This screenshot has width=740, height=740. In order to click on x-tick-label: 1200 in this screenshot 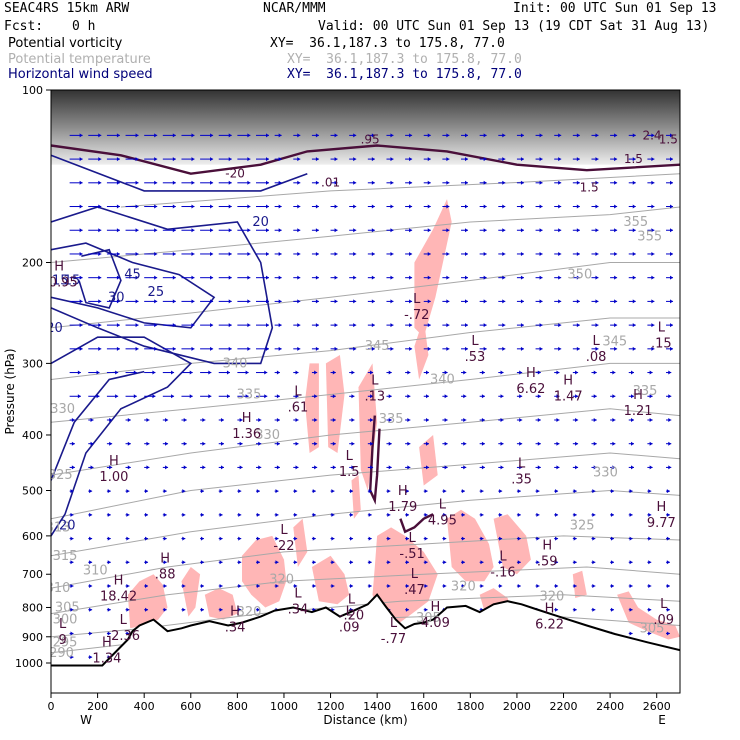, I will do `click(331, 706)`.